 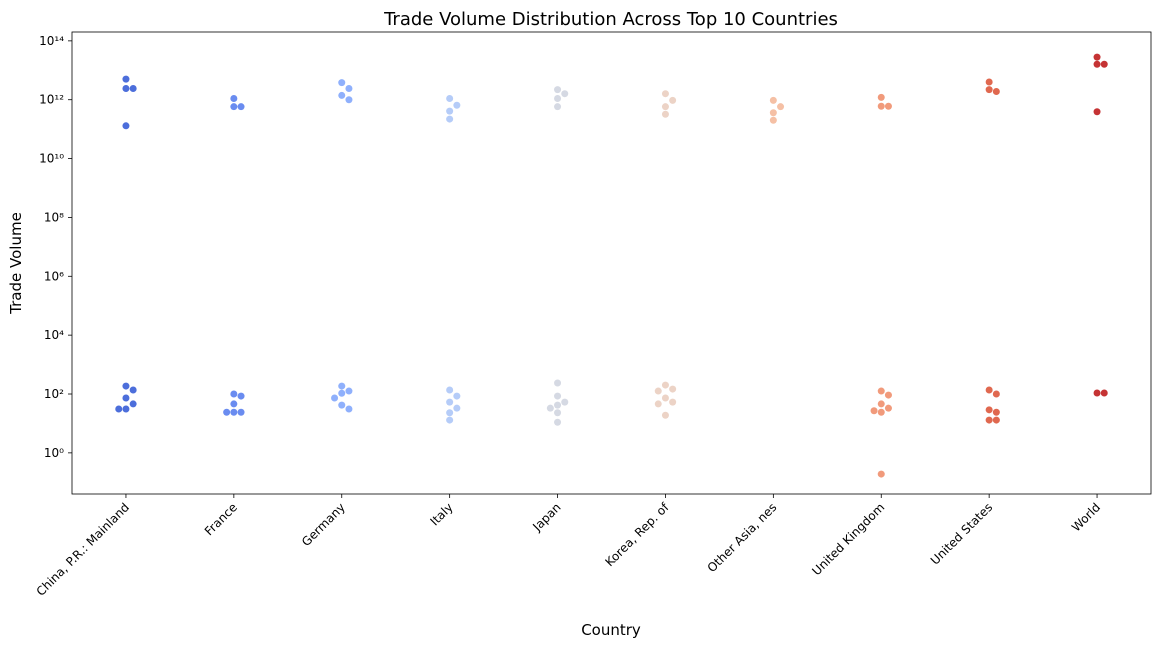 I want to click on y-tick-label: 10⁰, so click(x=54, y=453).